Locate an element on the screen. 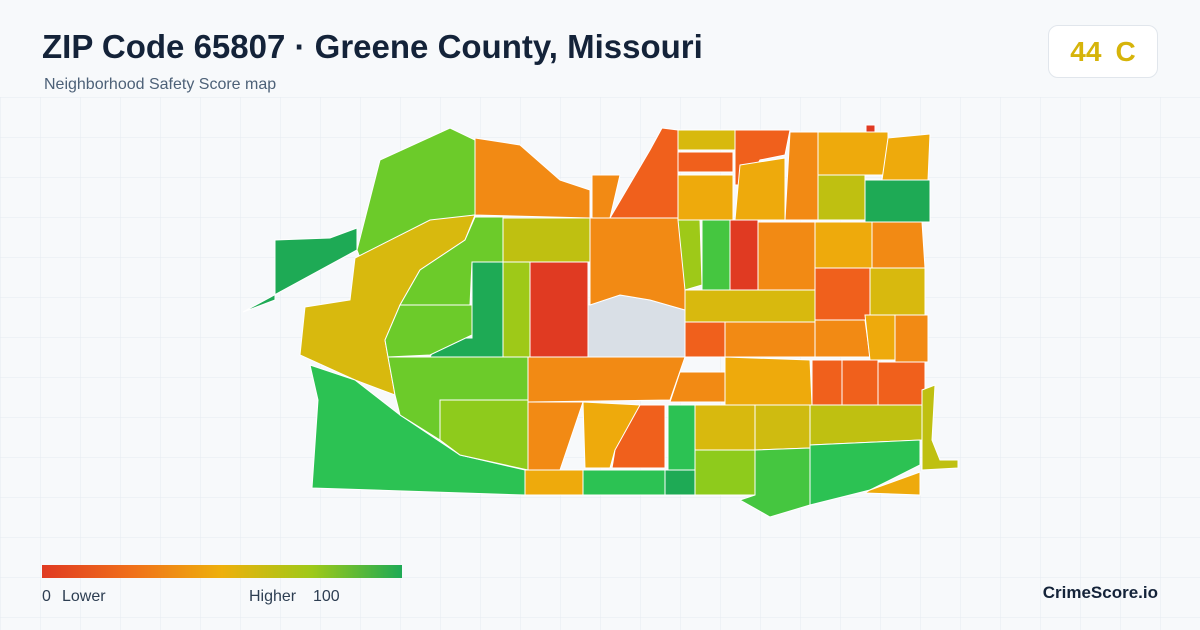 The width and height of the screenshot is (1200, 630). legend-max-label: Higher is located at coordinates (273, 596).